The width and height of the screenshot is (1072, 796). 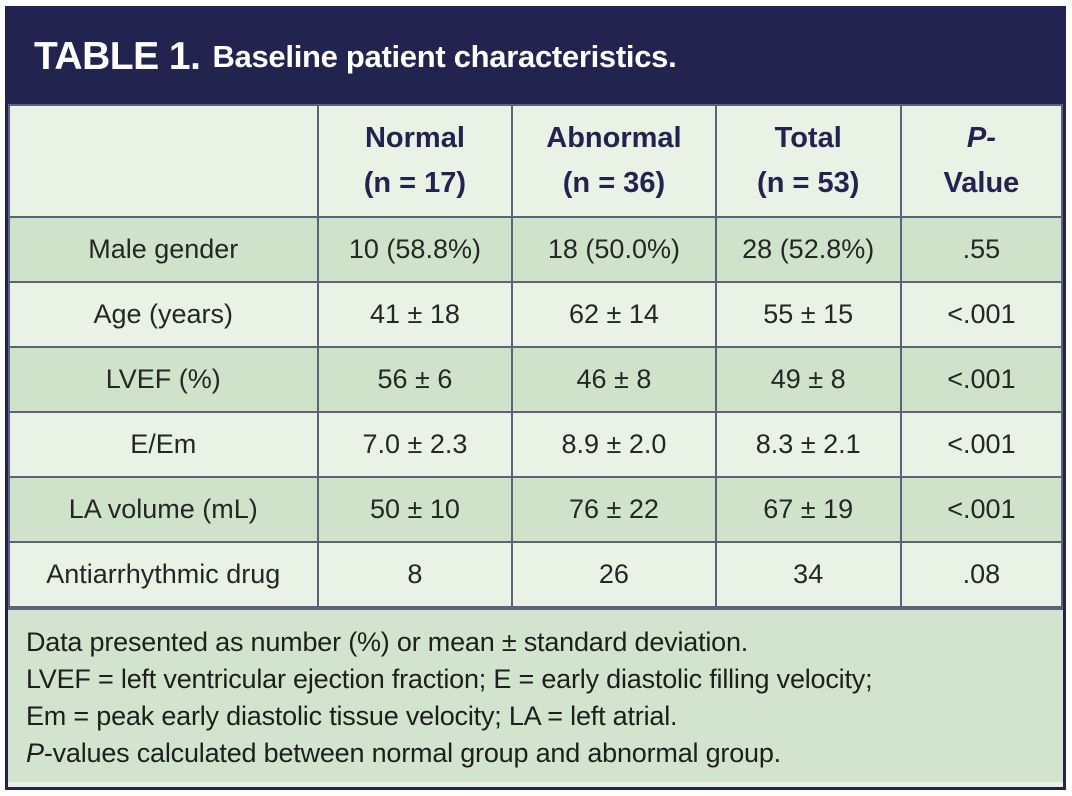 I want to click on cell-abnormal: 26, so click(x=614, y=574).